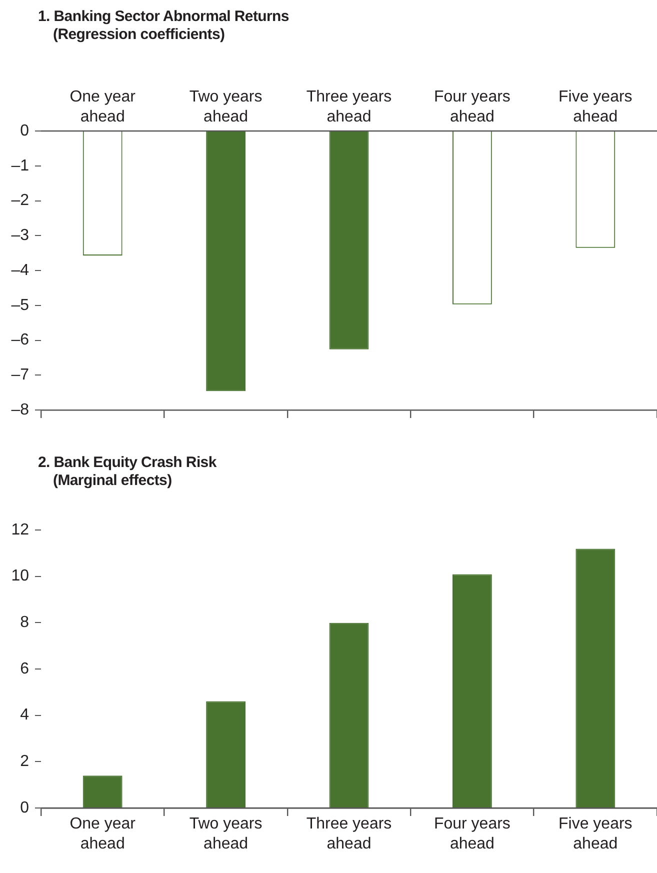  What do you see at coordinates (20, 576) in the screenshot?
I see `y-tick-label: 10` at bounding box center [20, 576].